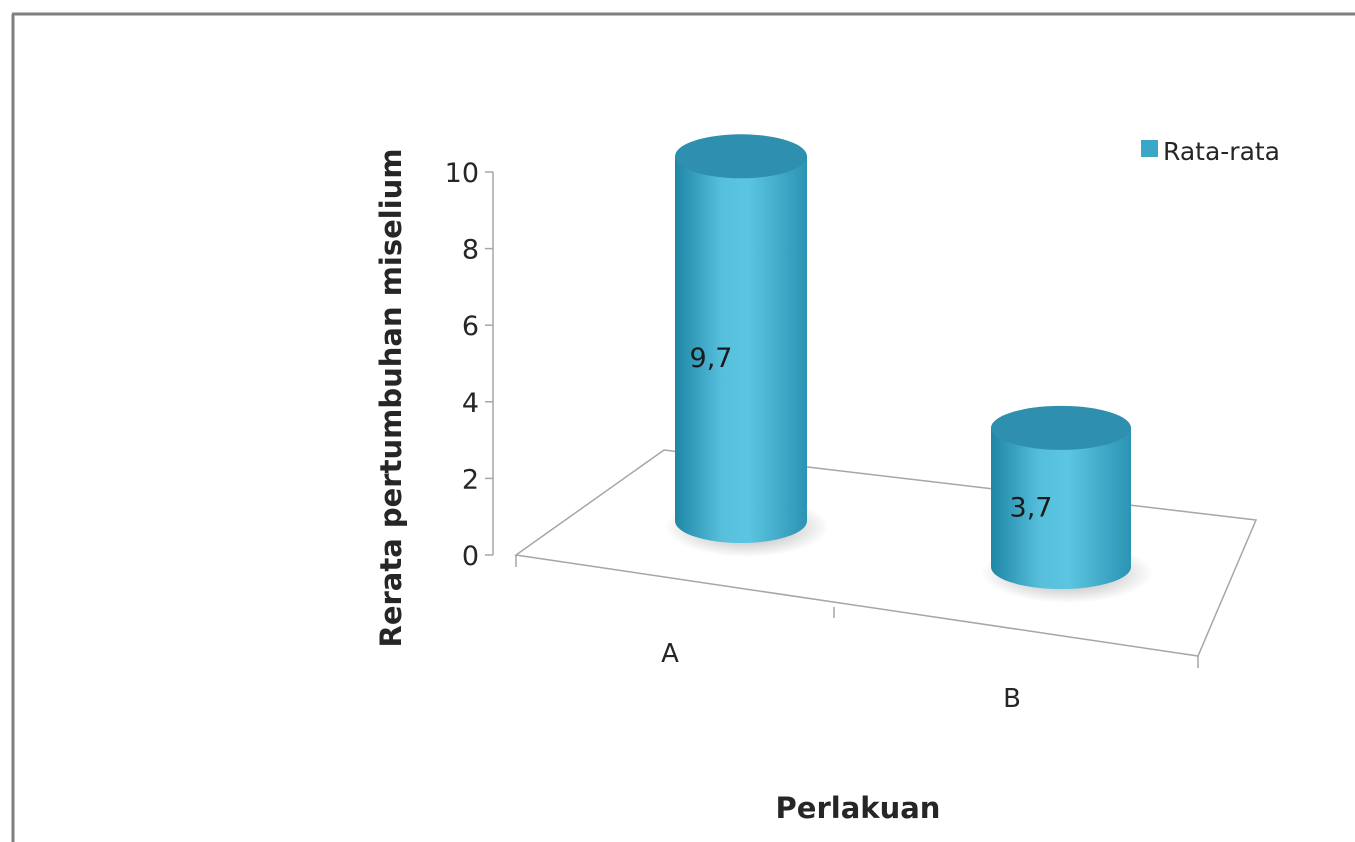 The width and height of the screenshot is (1355, 842). Describe the element at coordinates (391, 397) in the screenshot. I see `y-axis-title: Rerata pertumbuhan miselium` at that location.